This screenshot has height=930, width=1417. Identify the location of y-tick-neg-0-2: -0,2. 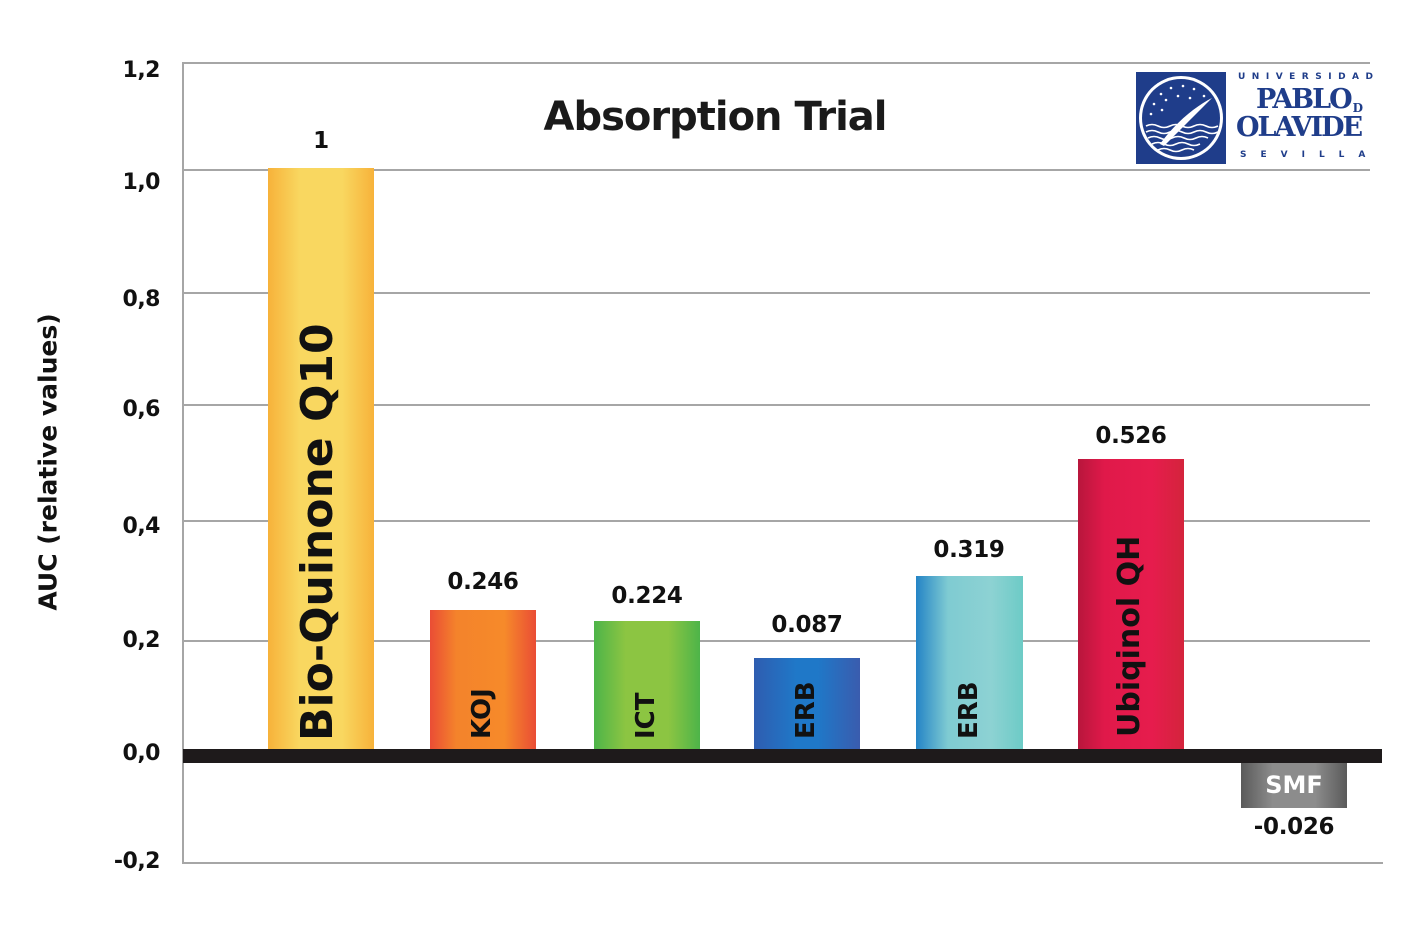
(137, 861).